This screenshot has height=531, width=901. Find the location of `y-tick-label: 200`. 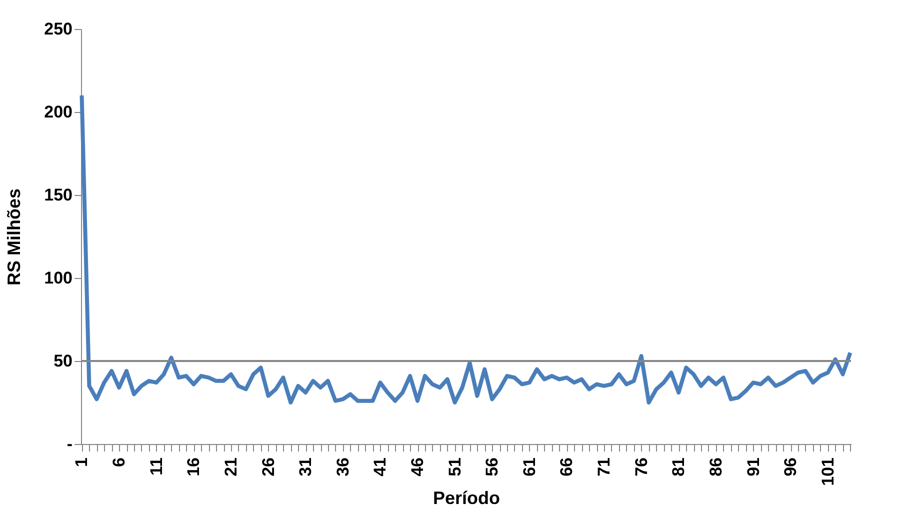

y-tick-label: 200 is located at coordinates (58, 112).